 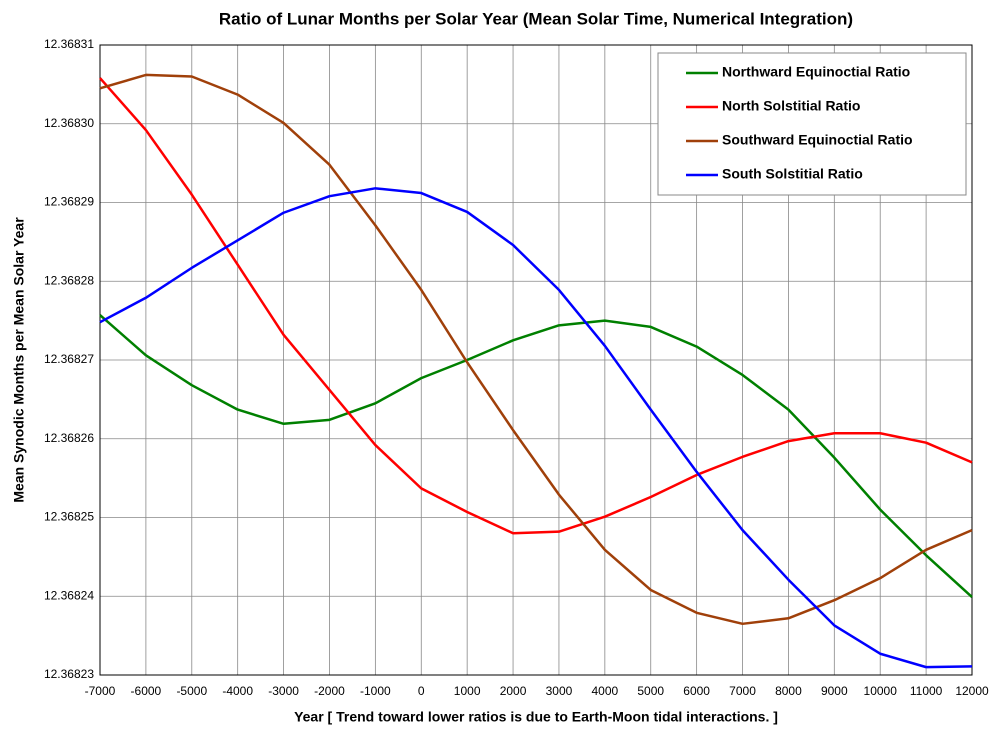 What do you see at coordinates (650, 691) in the screenshot?
I see `x-tick-label: 5000` at bounding box center [650, 691].